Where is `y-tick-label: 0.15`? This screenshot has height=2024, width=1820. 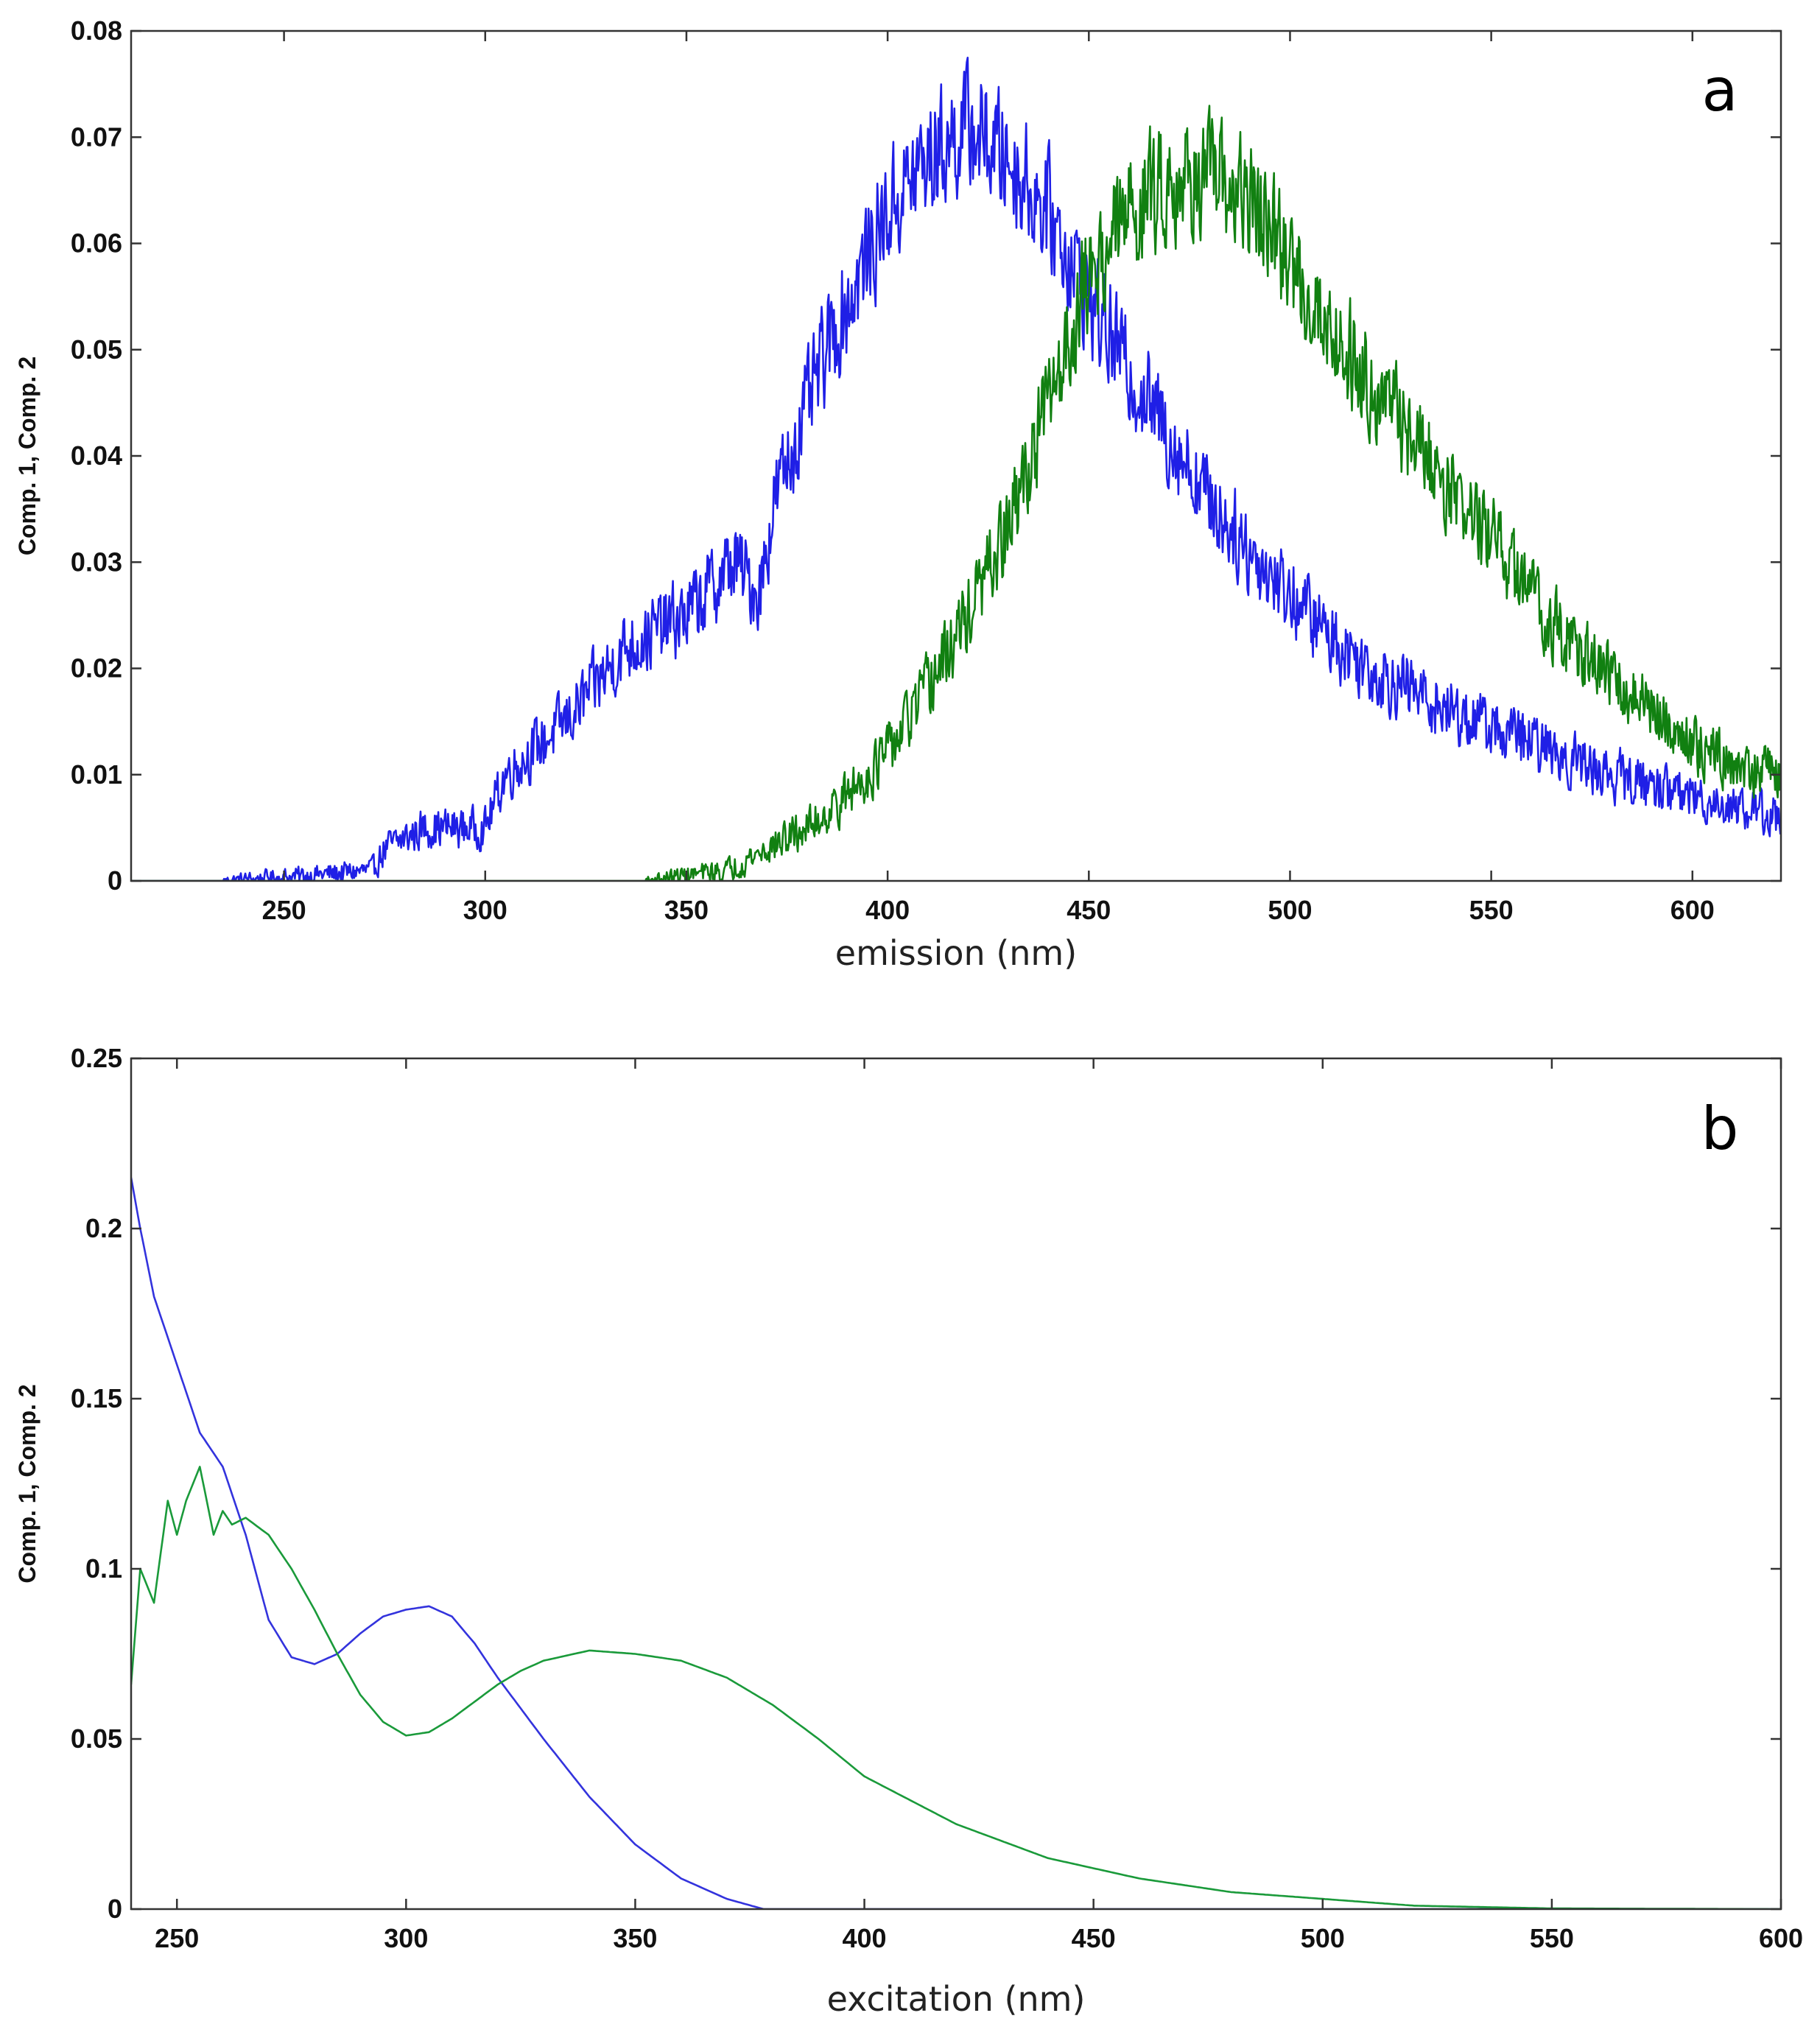
y-tick-label: 0.15 is located at coordinates (96, 1398).